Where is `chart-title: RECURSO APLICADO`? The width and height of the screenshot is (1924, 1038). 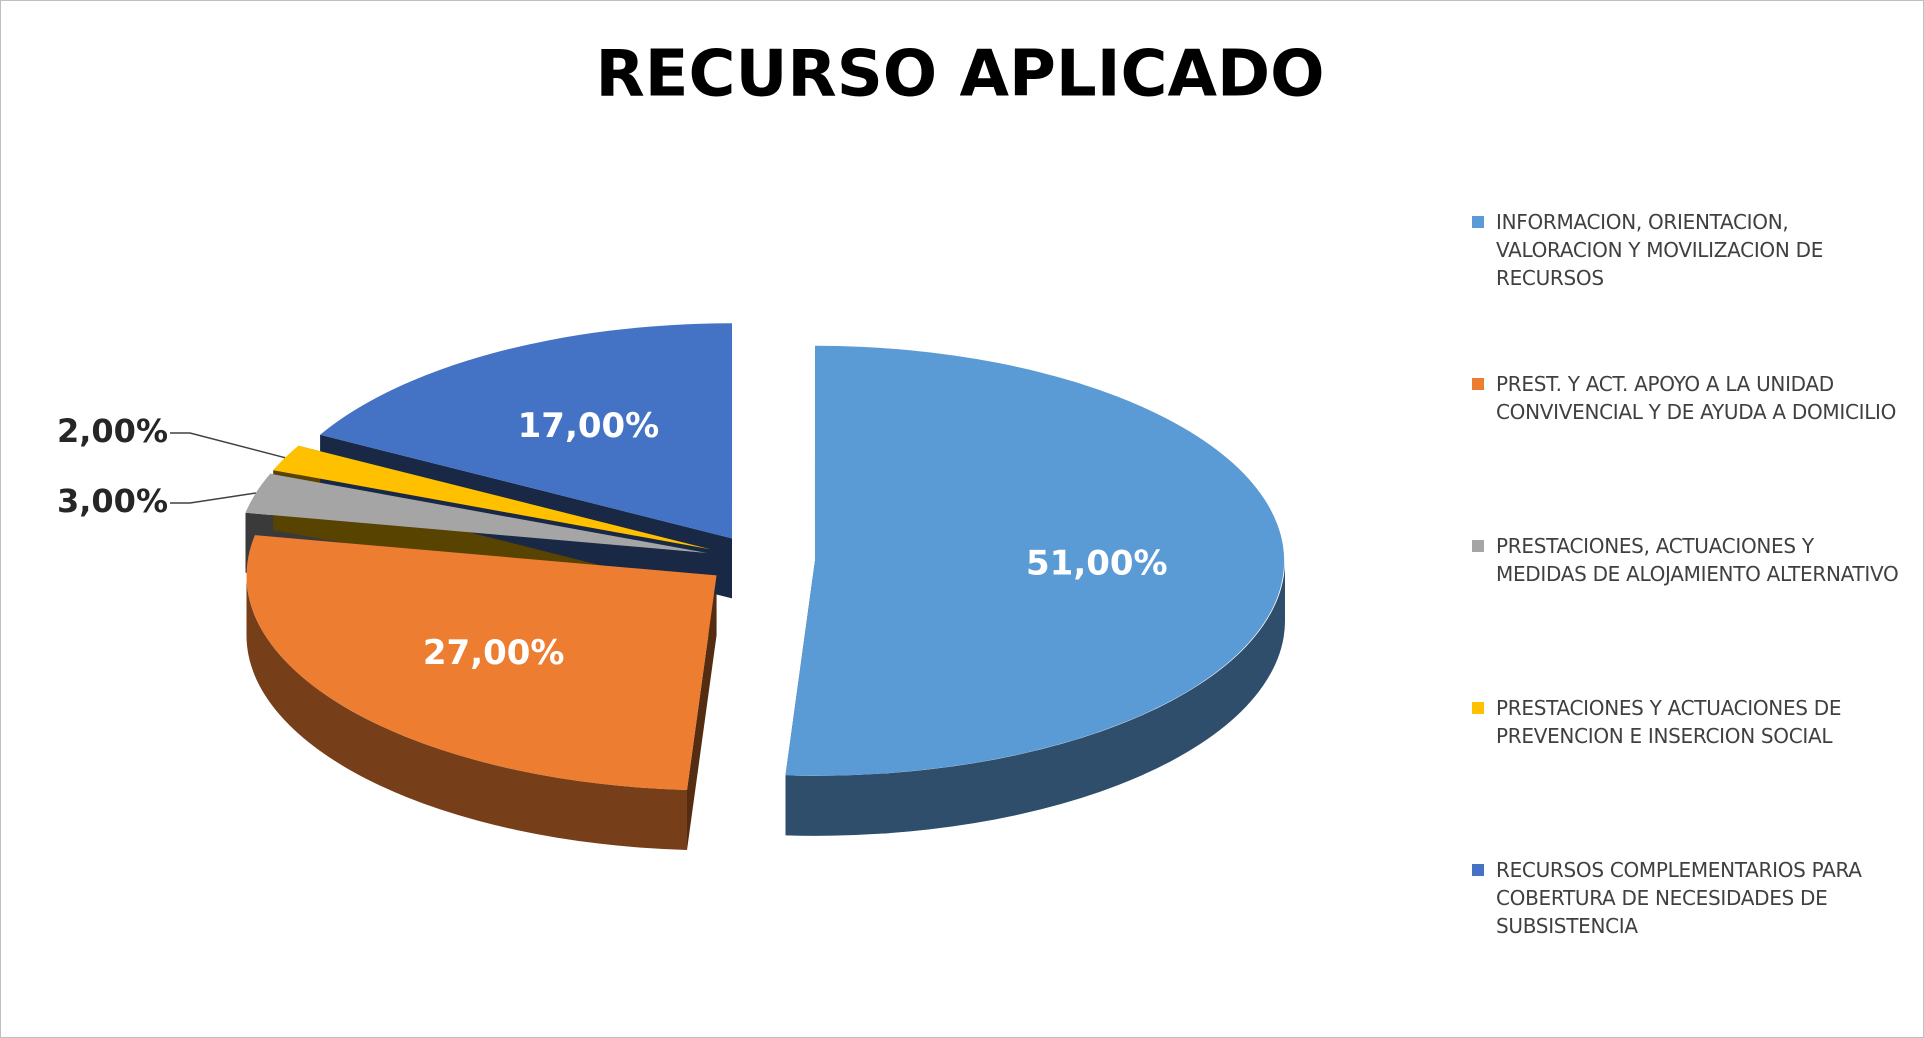 chart-title: RECURSO APLICADO is located at coordinates (959, 75).